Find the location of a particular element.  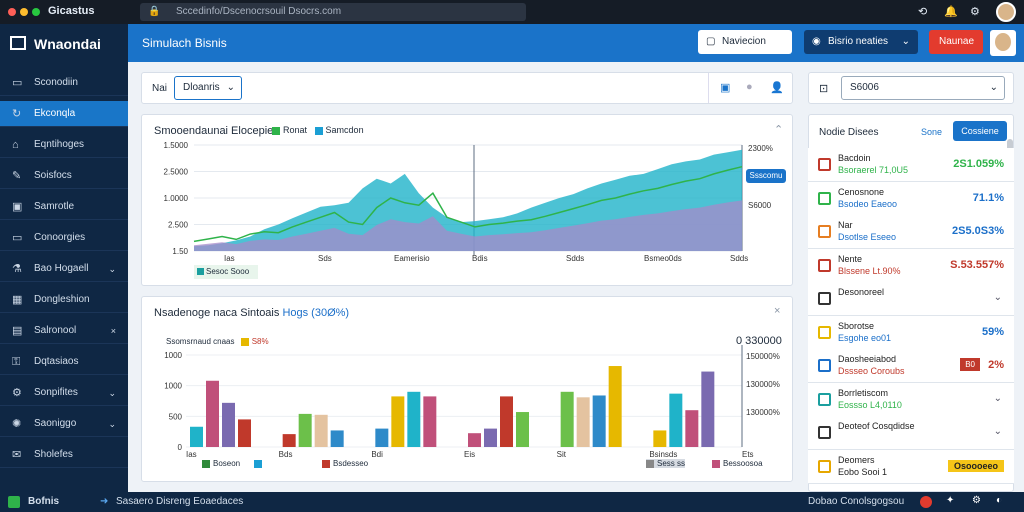

minimize-dot is located at coordinates (24, 12).